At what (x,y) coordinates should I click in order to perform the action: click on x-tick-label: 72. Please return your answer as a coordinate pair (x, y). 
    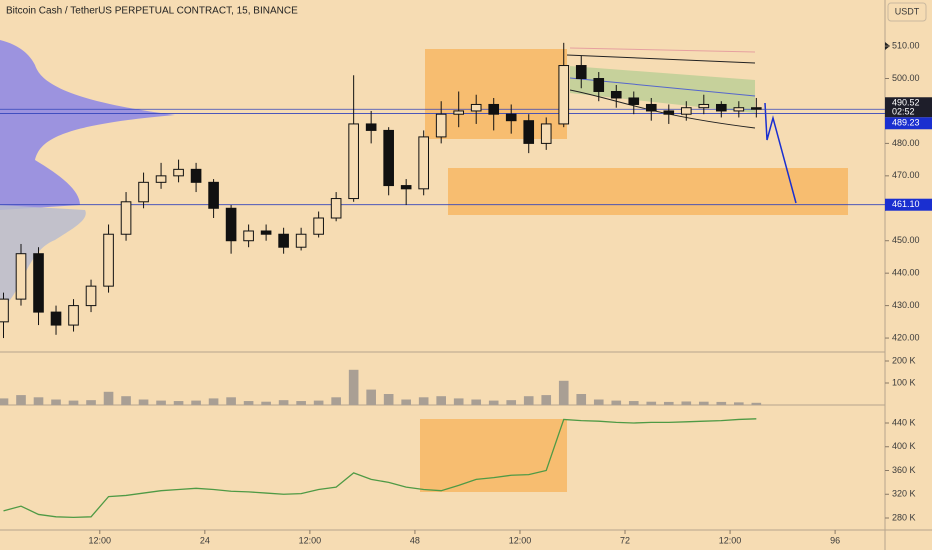
    Looking at the image, I should click on (625, 540).